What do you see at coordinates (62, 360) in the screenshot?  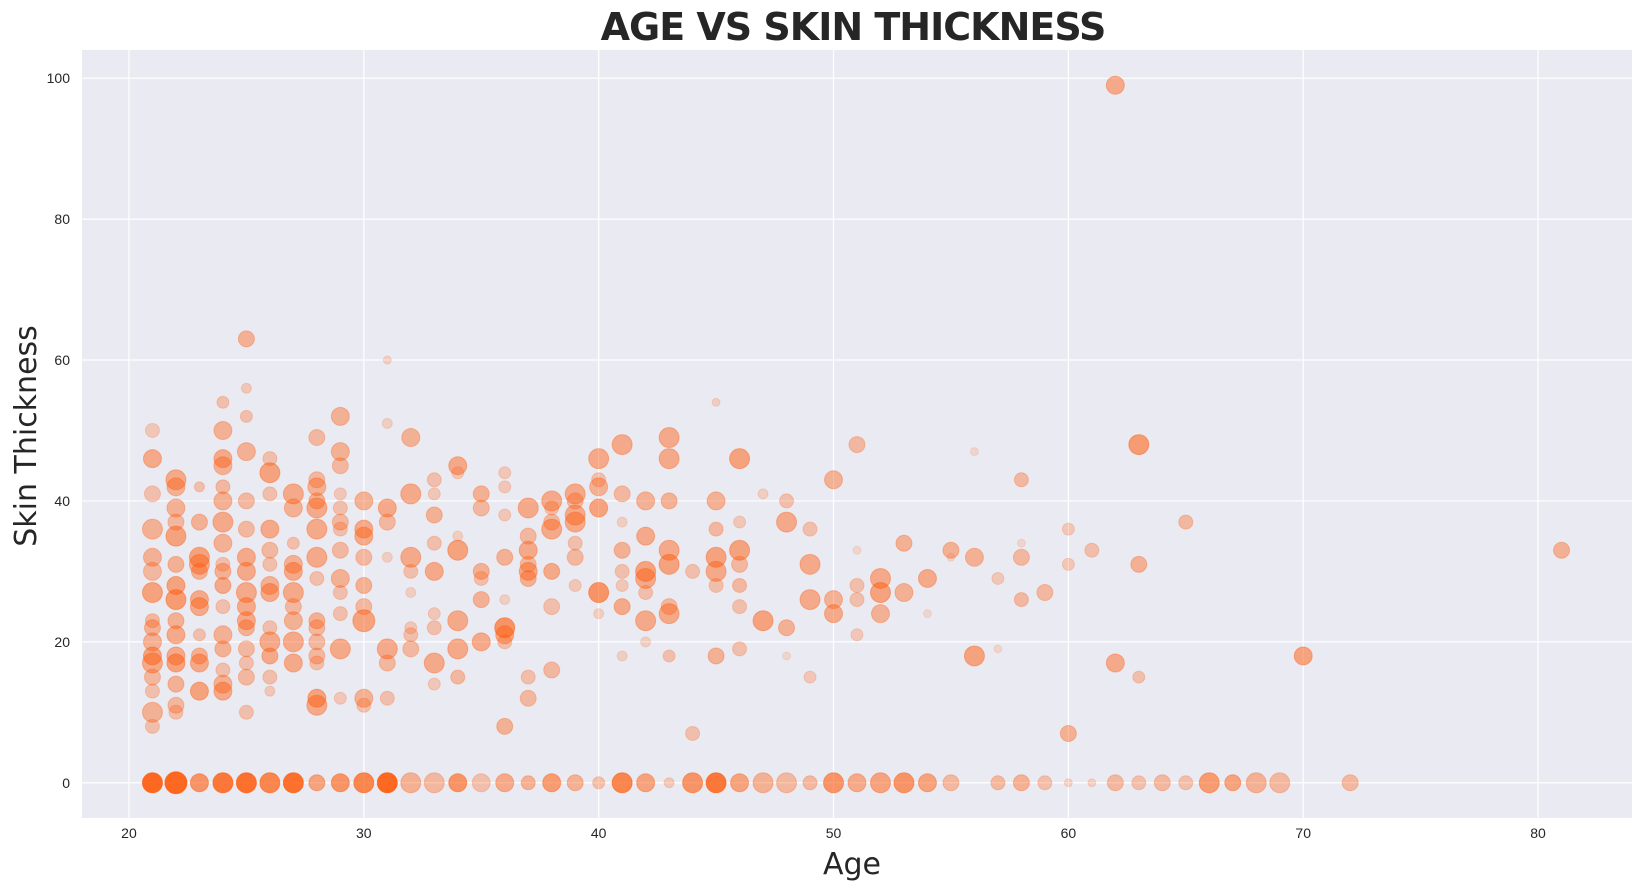 I see `y-tick-label: 60` at bounding box center [62, 360].